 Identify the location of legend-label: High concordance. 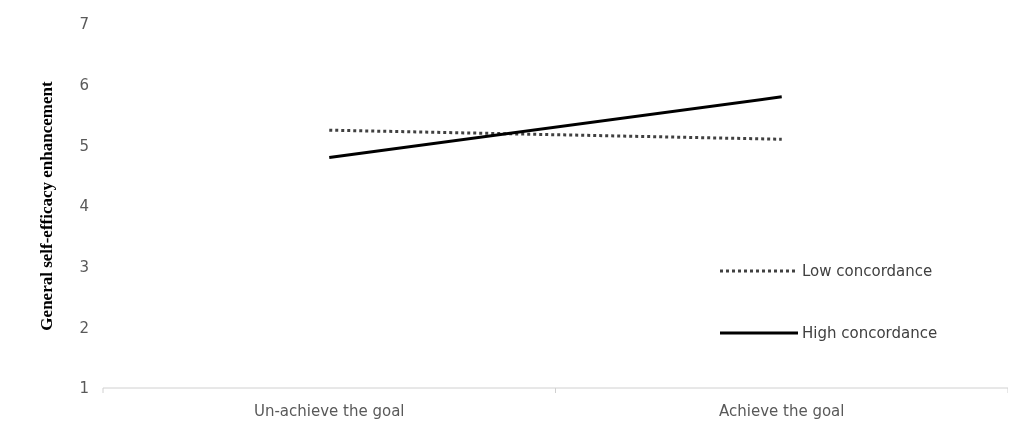
(870, 333).